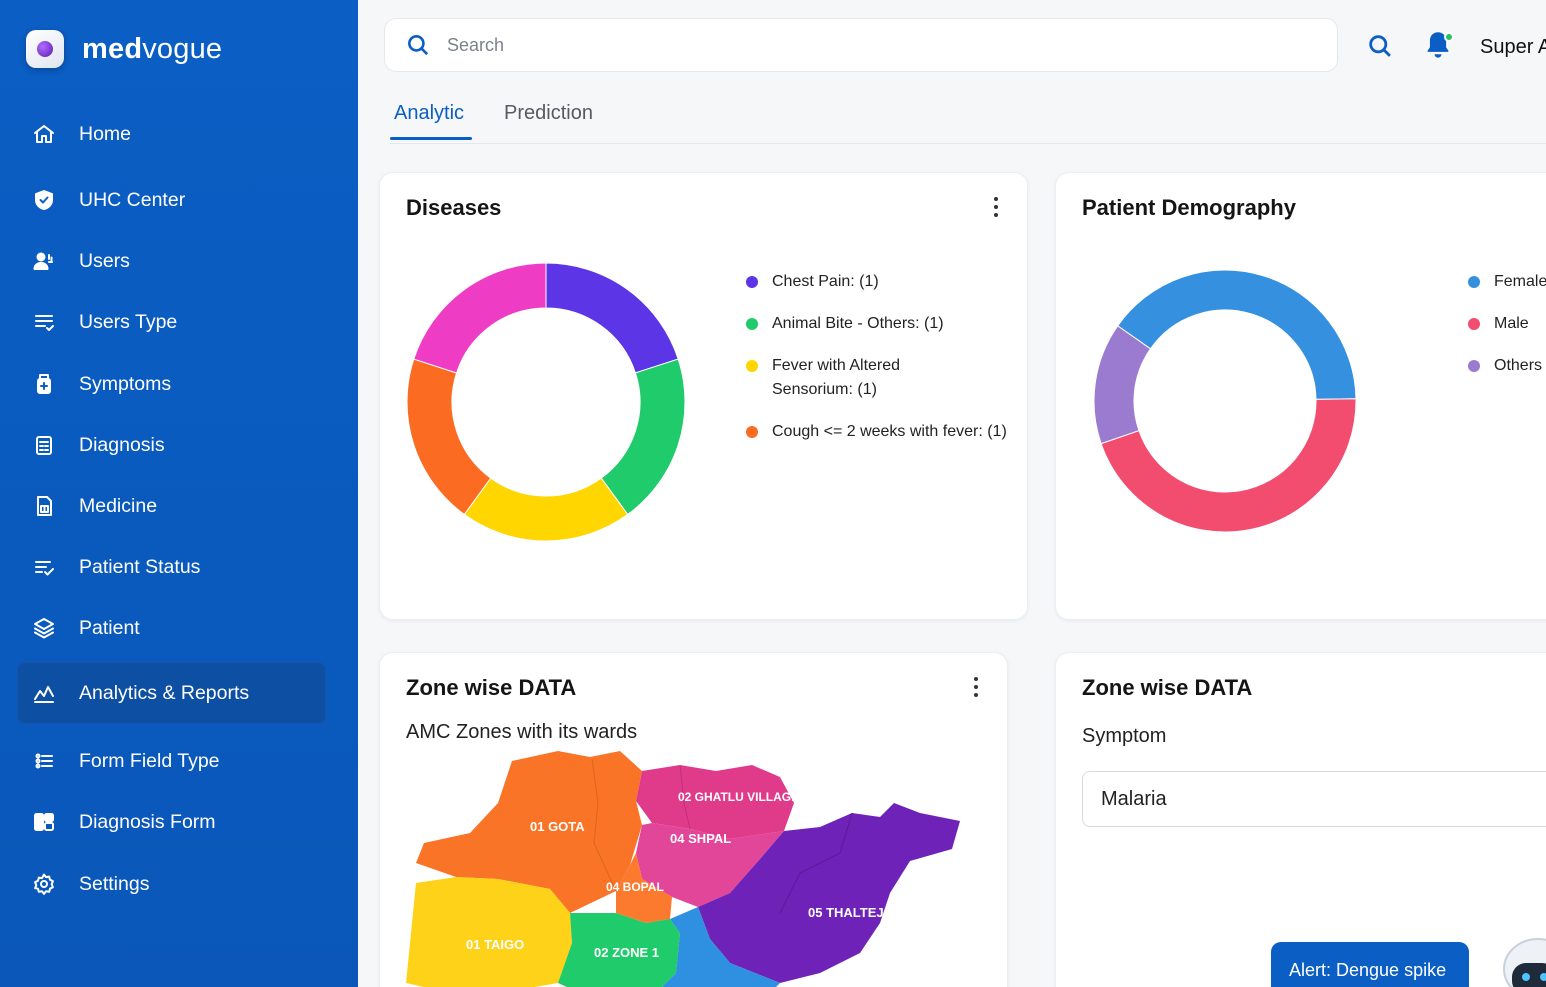 This screenshot has height=987, width=1546. I want to click on active-tab-indicator, so click(431, 138).